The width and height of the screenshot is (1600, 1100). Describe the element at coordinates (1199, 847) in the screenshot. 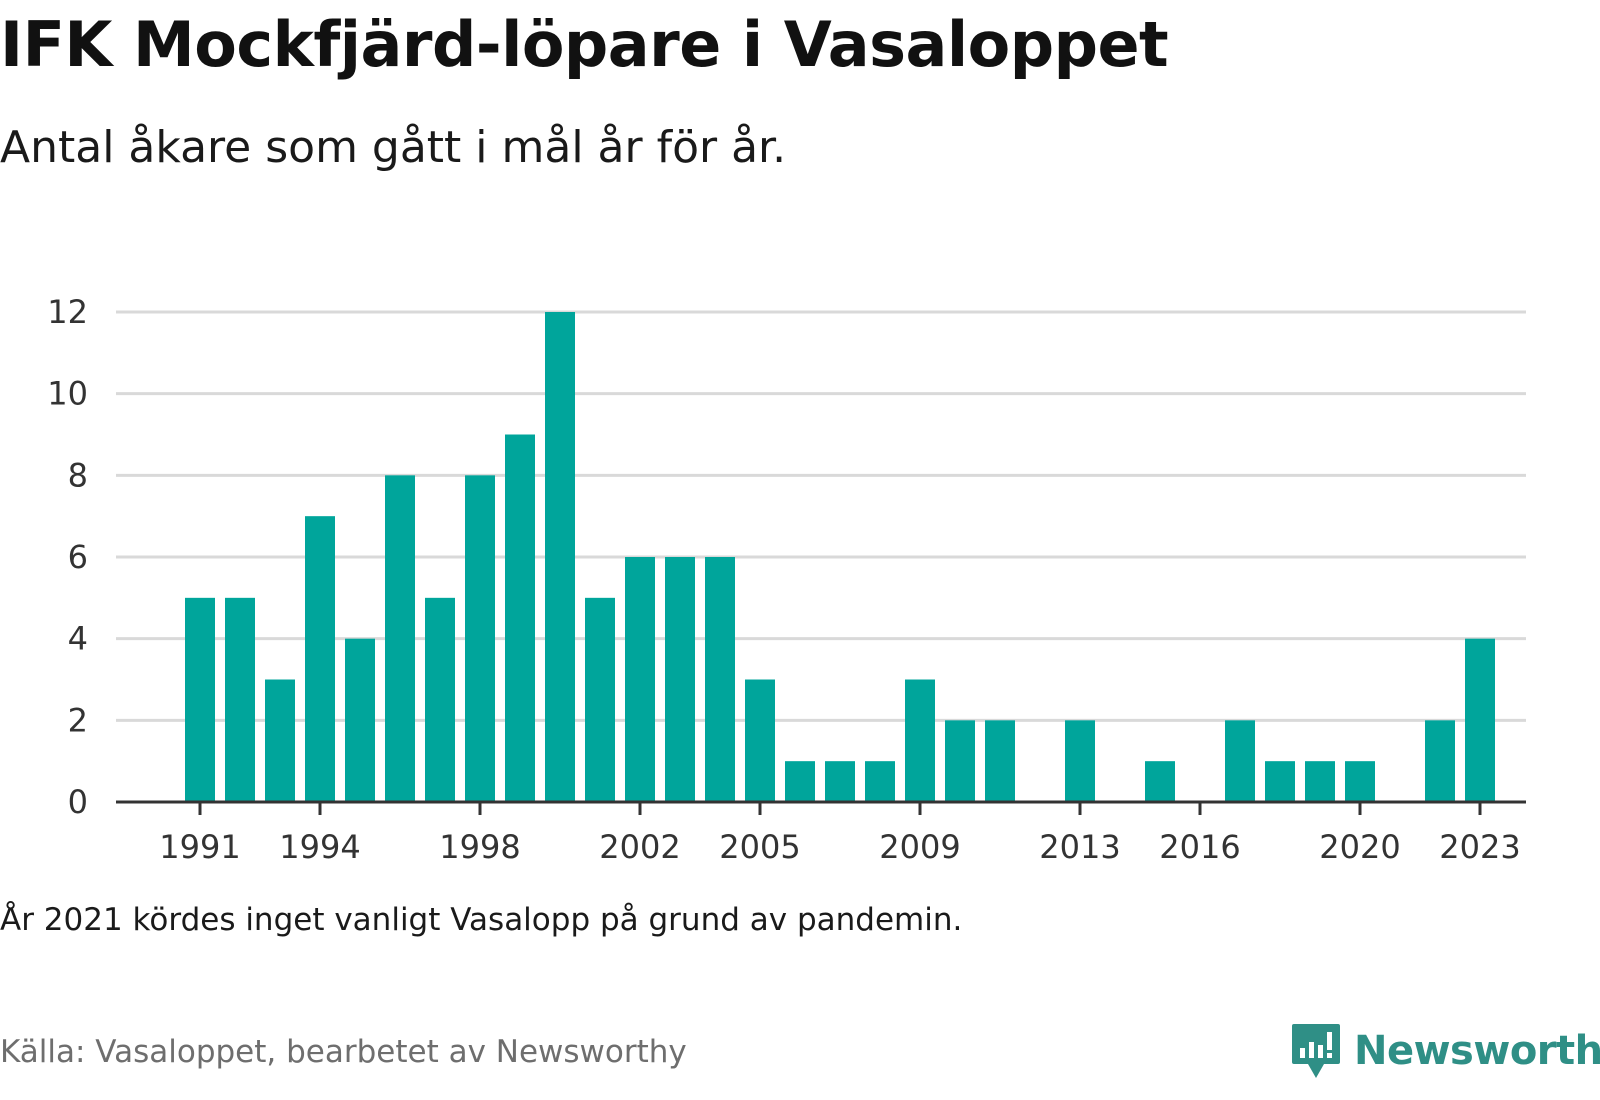

I see `x-tick-label: 2016` at that location.